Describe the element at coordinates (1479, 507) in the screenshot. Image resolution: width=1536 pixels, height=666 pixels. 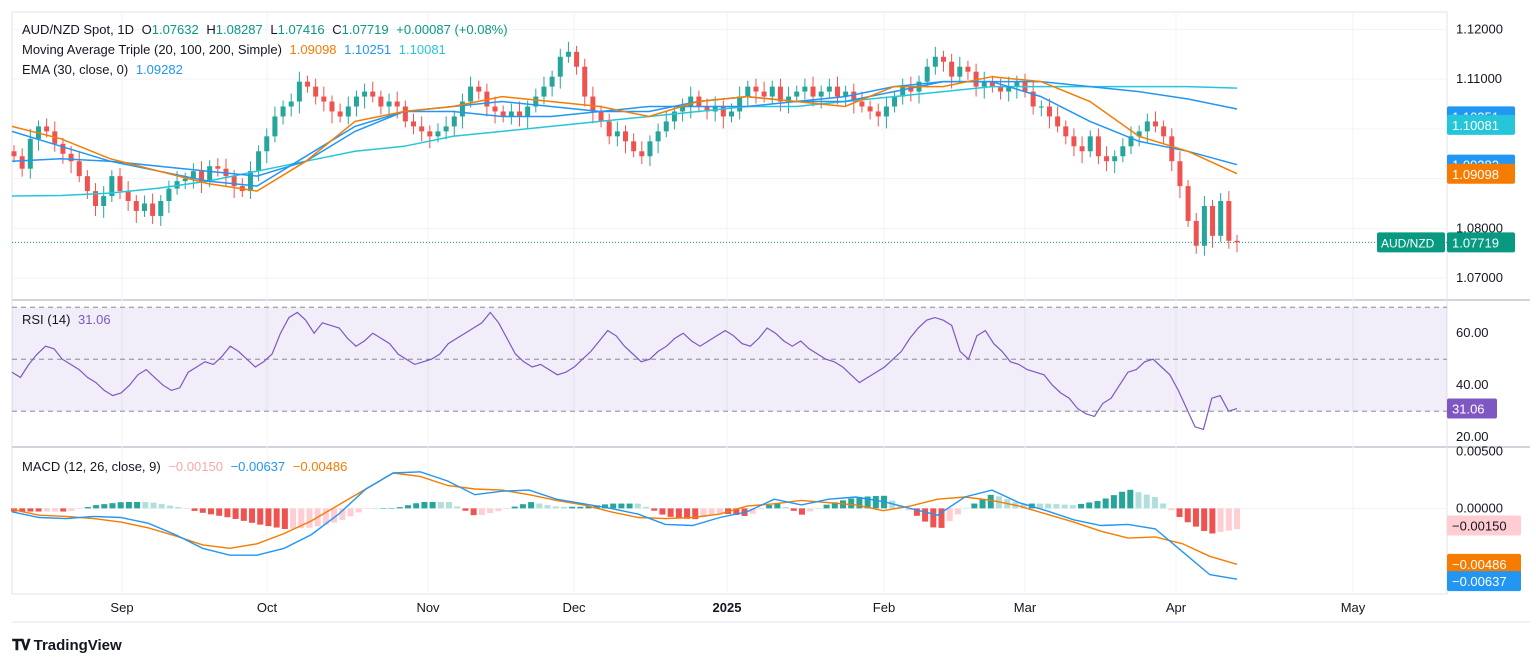
I see `macd-tick-label: 0.00000` at that location.